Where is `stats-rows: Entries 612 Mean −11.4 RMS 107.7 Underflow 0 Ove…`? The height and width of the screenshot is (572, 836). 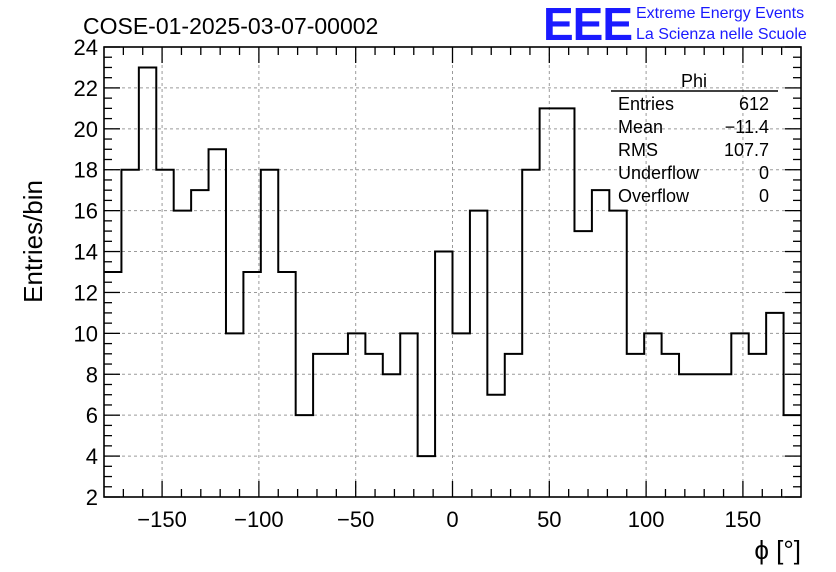
stats-rows: Entries 612 Mean −11.4 RMS 107.7 Underflow 0 Ove… is located at coordinates (693, 150).